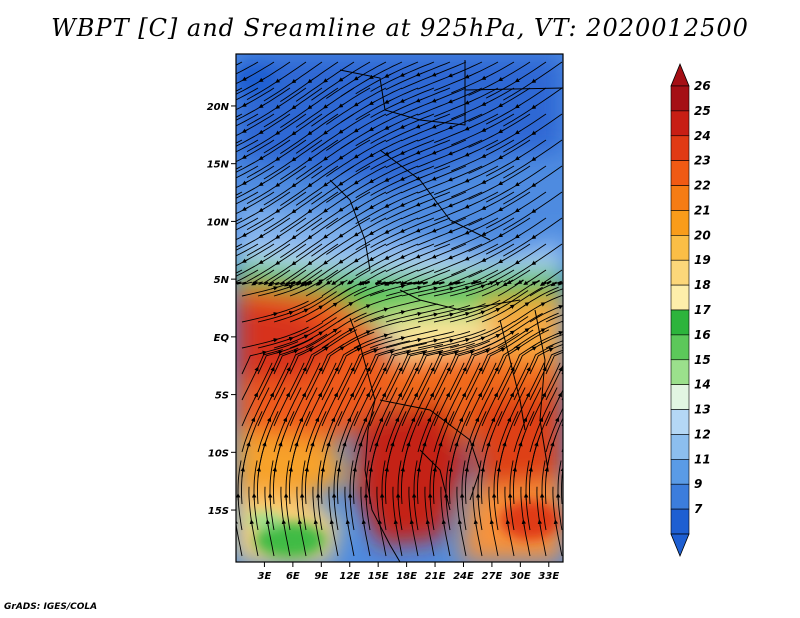 This screenshot has width=800, height=618. Describe the element at coordinates (698, 484) in the screenshot. I see `colorbar-label: 9` at that location.